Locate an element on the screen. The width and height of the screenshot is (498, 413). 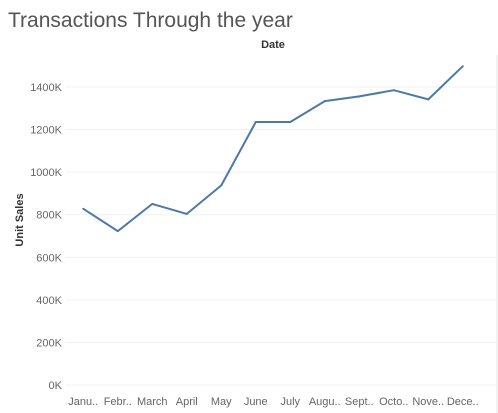
x-tick-label: April is located at coordinates (187, 402).